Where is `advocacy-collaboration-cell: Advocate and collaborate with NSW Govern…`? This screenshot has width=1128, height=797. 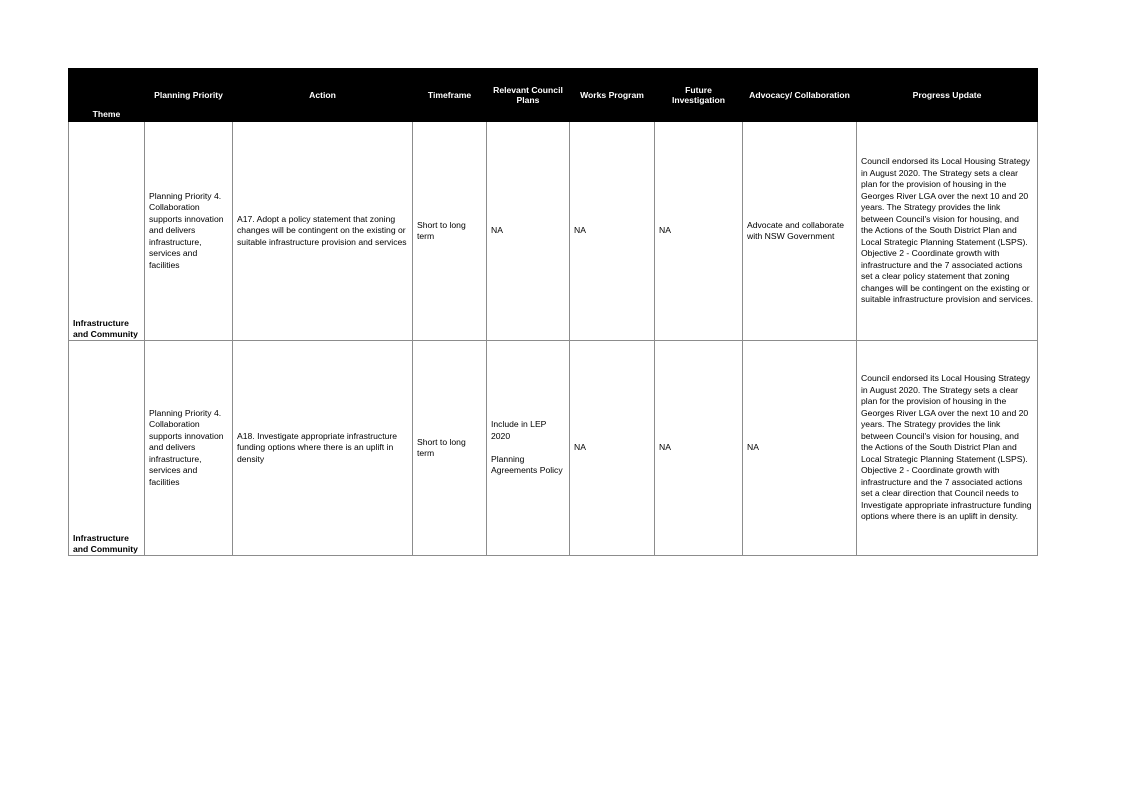 advocacy-collaboration-cell: Advocate and collaborate with NSW Govern… is located at coordinates (799, 231).